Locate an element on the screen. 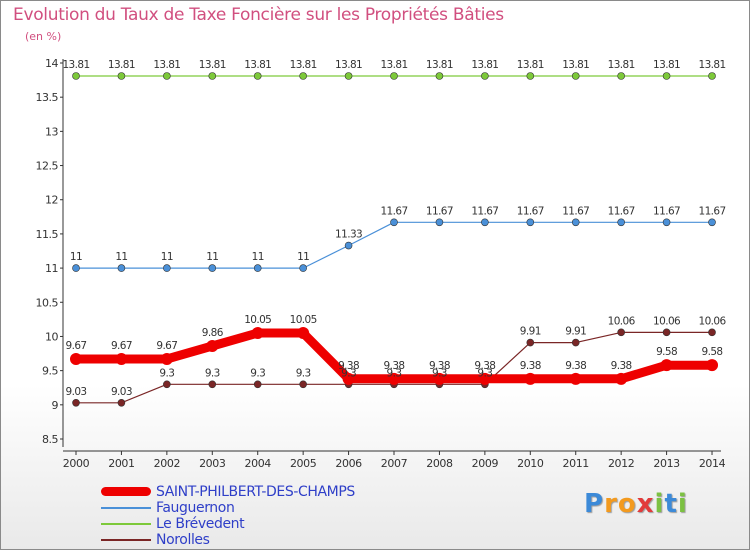  x-tick-label: 2002 is located at coordinates (167, 463).